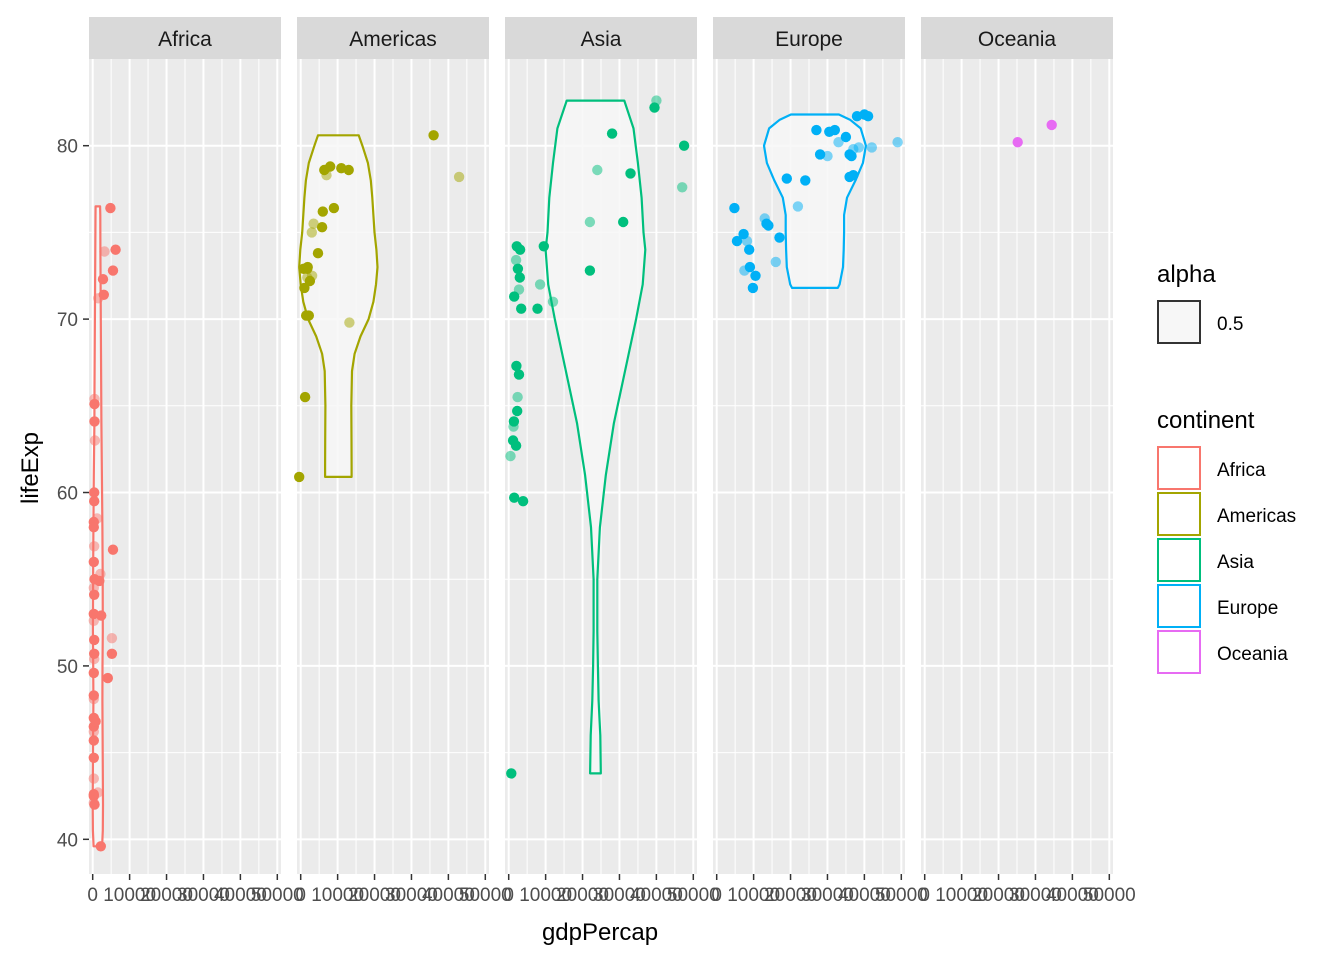  I want to click on legend-alpha-title: alpha, so click(1186, 274).